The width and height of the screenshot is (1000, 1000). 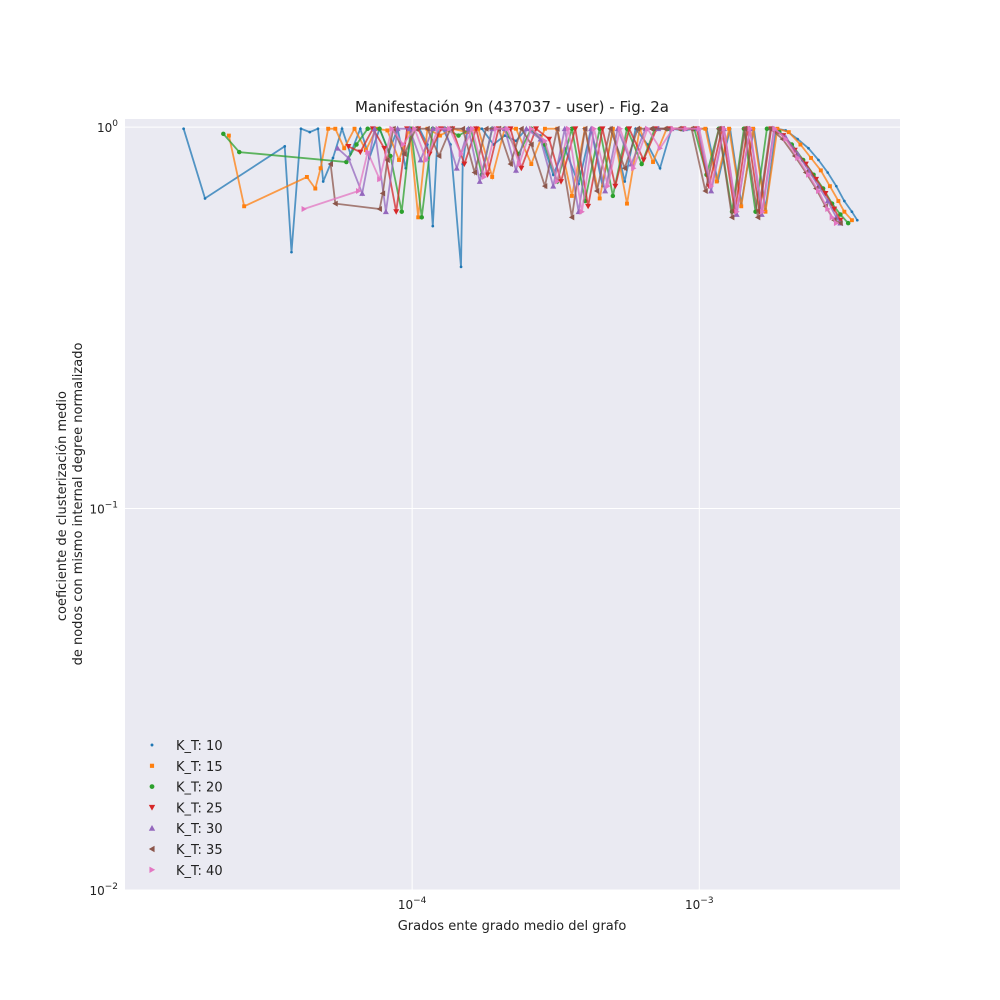 What do you see at coordinates (199, 746) in the screenshot?
I see `legend-label: K_T: 10` at bounding box center [199, 746].